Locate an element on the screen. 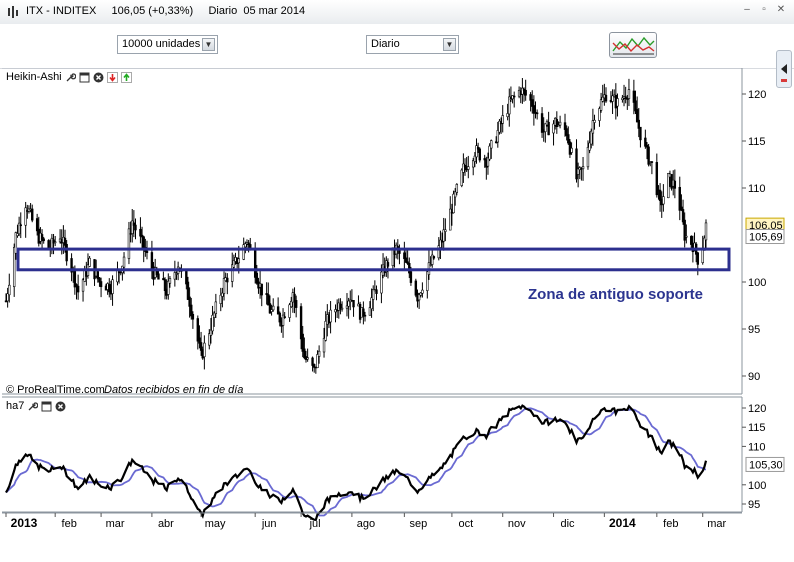 This screenshot has width=794, height=562. side-panel-toggle is located at coordinates (784, 69).